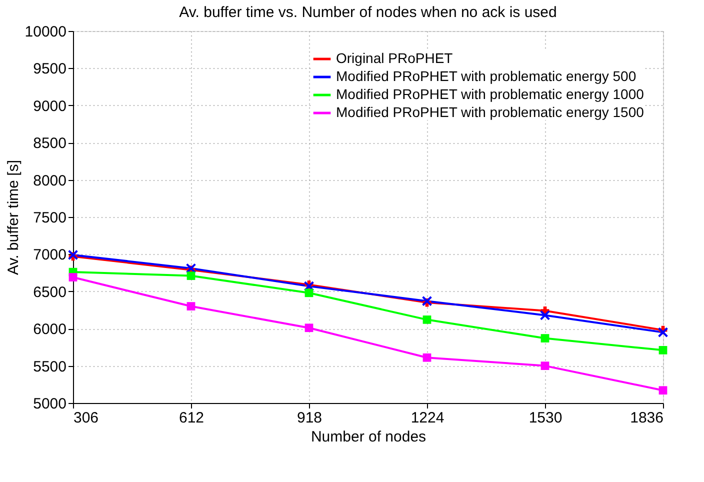 The image size is (704, 482). What do you see at coordinates (49, 292) in the screenshot?
I see `y-tick-label: 6500` at bounding box center [49, 292].